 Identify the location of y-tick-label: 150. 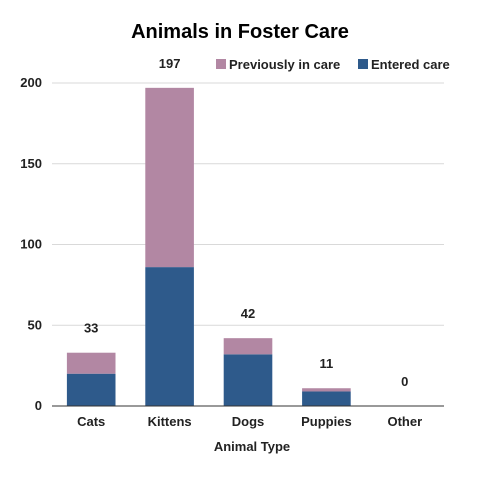
(31, 163).